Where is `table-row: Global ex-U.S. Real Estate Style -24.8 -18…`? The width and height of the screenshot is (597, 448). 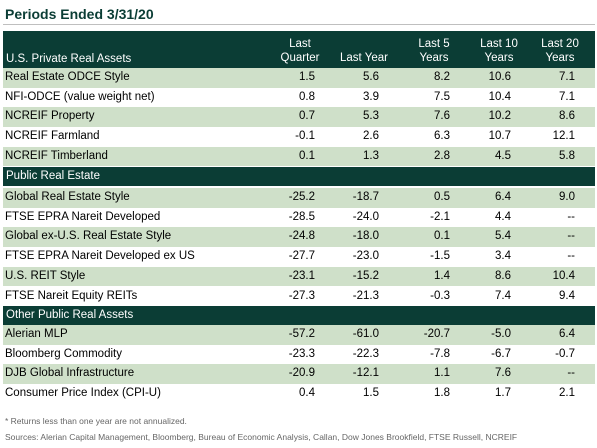 table-row: Global ex-U.S. Real Estate Style -24.8 -18… is located at coordinates (299, 237).